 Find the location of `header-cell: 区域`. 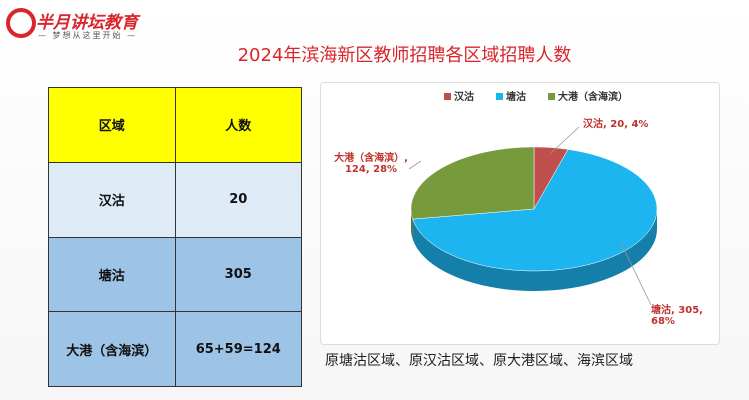

header-cell: 区域 is located at coordinates (112, 125).